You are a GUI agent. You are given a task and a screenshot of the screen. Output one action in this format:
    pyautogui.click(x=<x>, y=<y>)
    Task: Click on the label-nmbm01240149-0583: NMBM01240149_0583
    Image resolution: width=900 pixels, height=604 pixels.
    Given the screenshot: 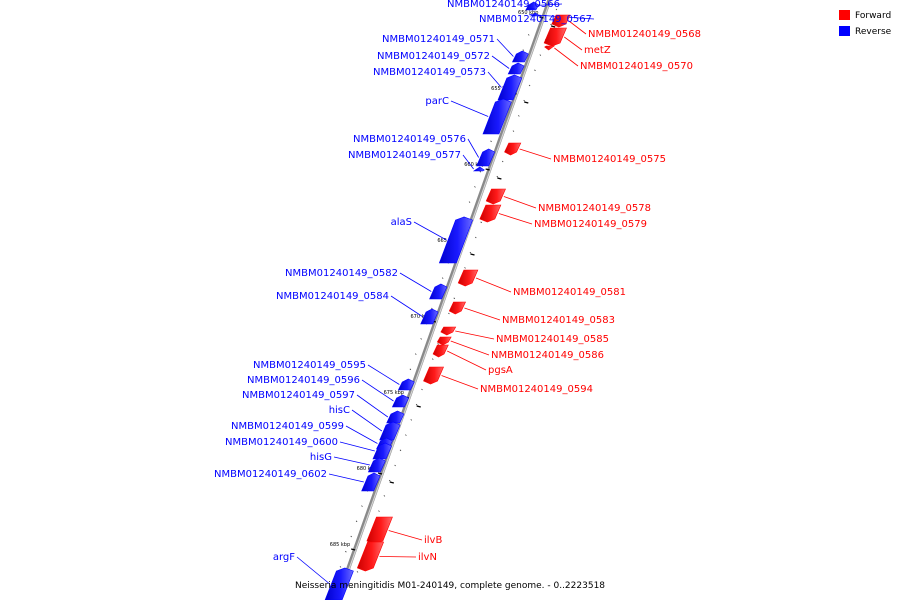 What is the action you would take?
    pyautogui.click(x=558, y=320)
    